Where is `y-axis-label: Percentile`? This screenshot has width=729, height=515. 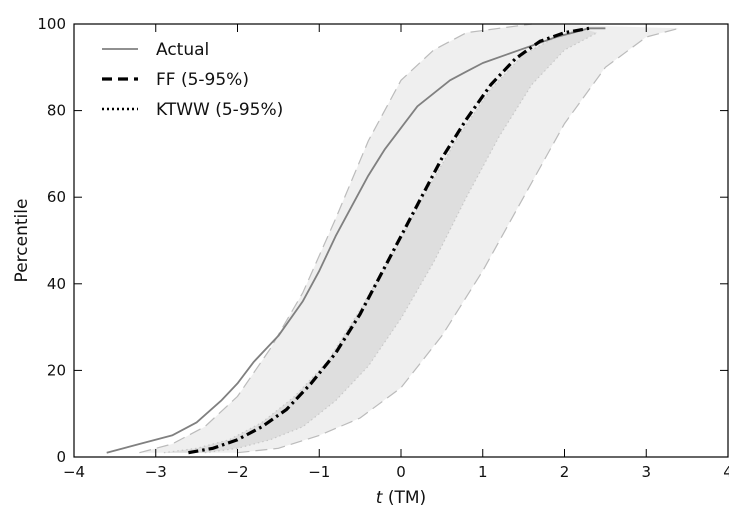
y-axis-label: Percentile is located at coordinates (22, 241).